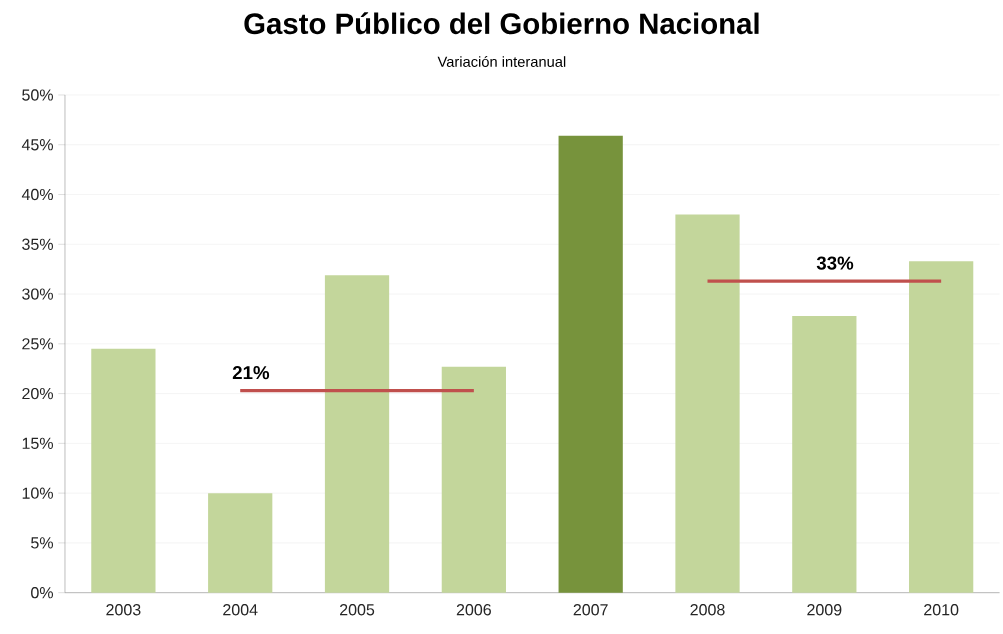 This screenshot has height=634, width=1003. I want to click on x-tick-label: 2010, so click(941, 610).